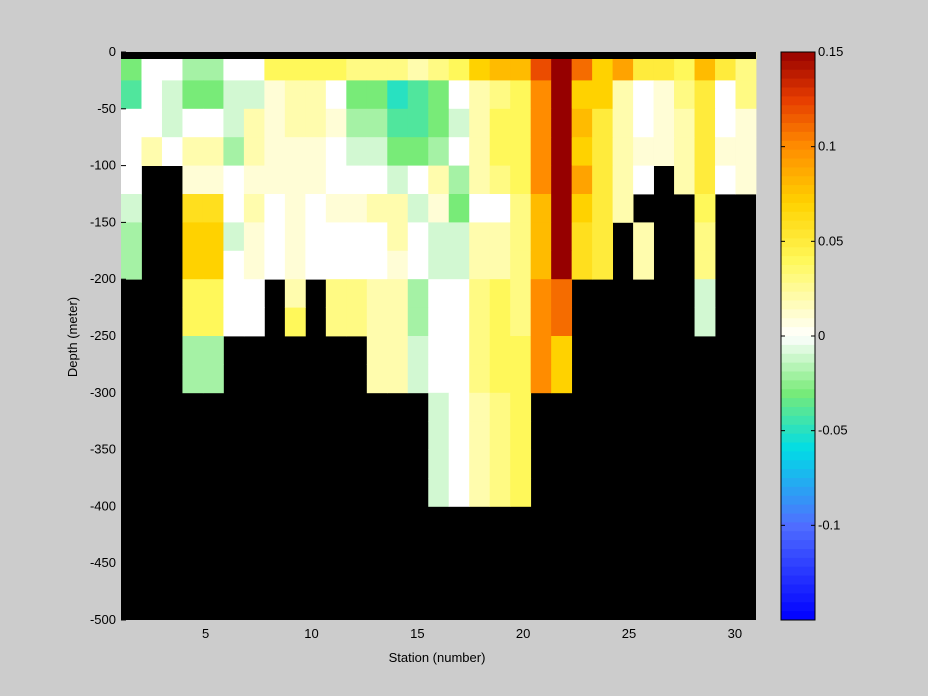  I want to click on y-tick-label: -200, so click(103, 278).